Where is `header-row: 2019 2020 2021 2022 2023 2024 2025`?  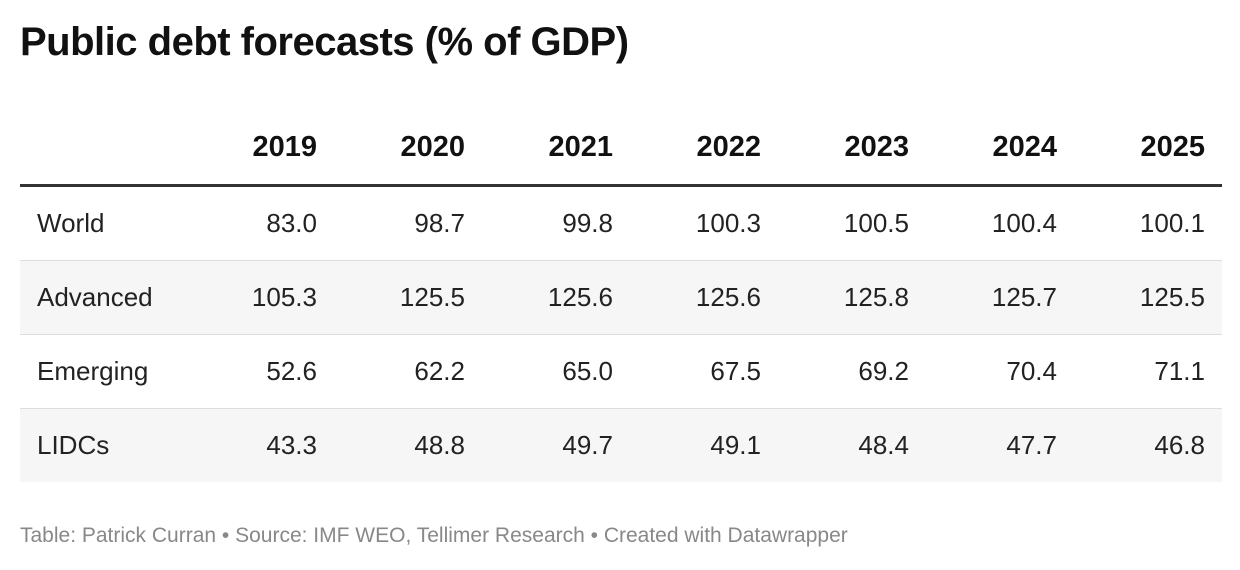 header-row: 2019 2020 2021 2022 2023 2024 2025 is located at coordinates (621, 148).